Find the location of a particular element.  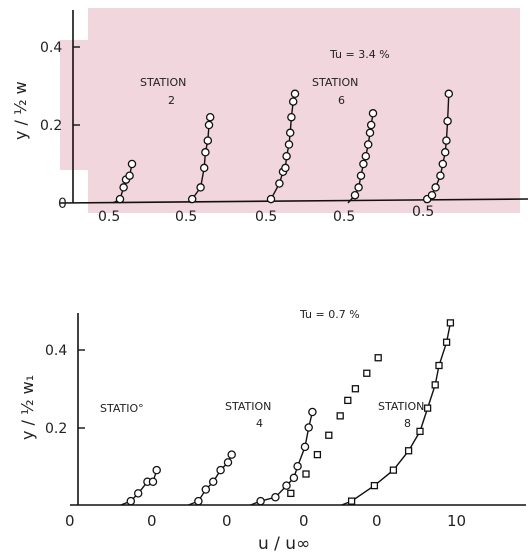

top-profile-curve is located at coordinates (282, 148).